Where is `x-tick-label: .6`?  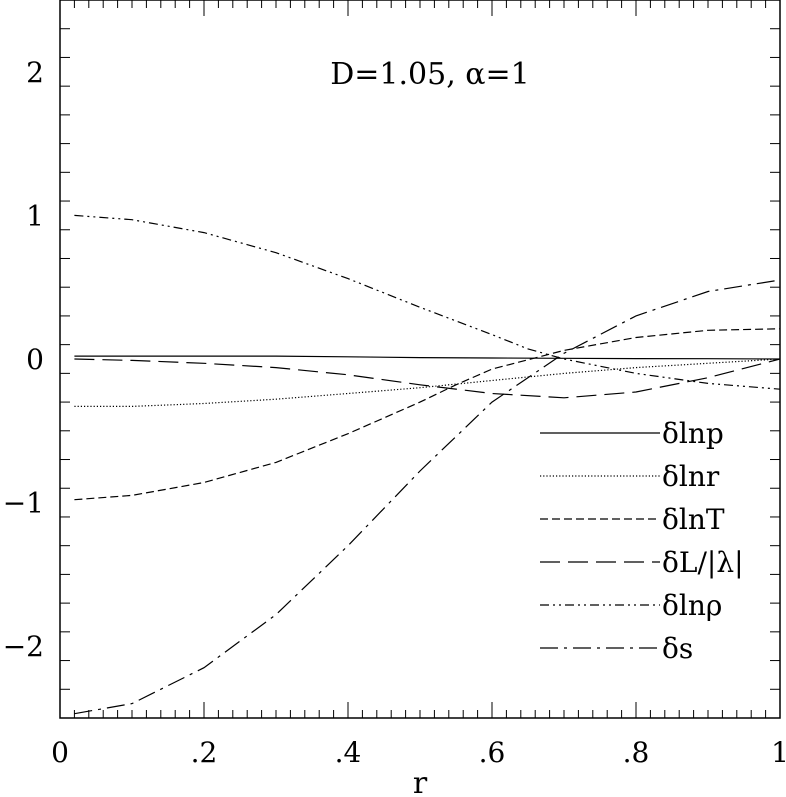 x-tick-label: .6 is located at coordinates (492, 752).